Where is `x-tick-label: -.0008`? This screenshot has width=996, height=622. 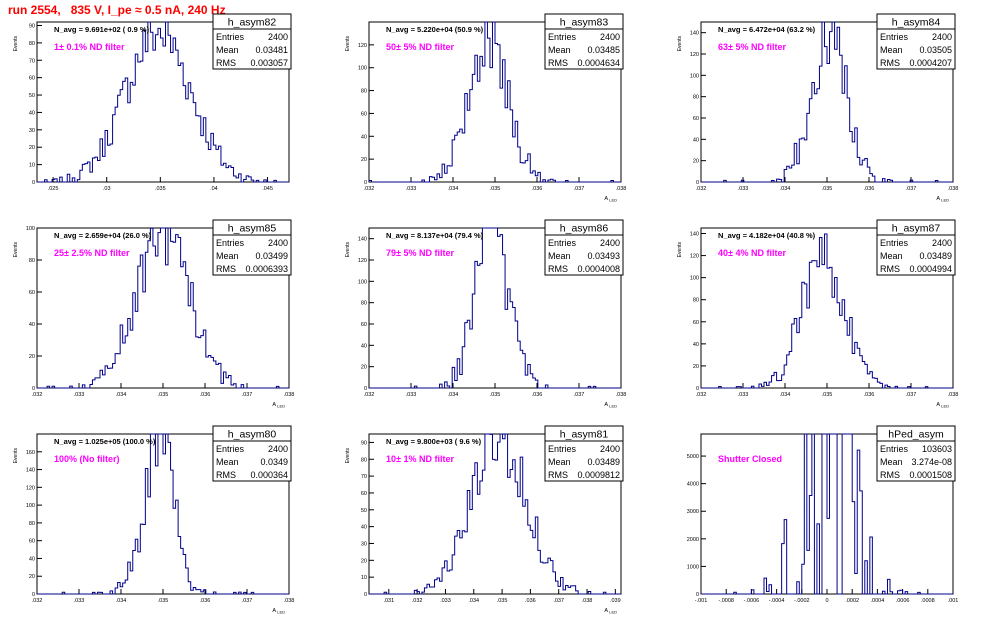
x-tick-label: -.0008 is located at coordinates (726, 601).